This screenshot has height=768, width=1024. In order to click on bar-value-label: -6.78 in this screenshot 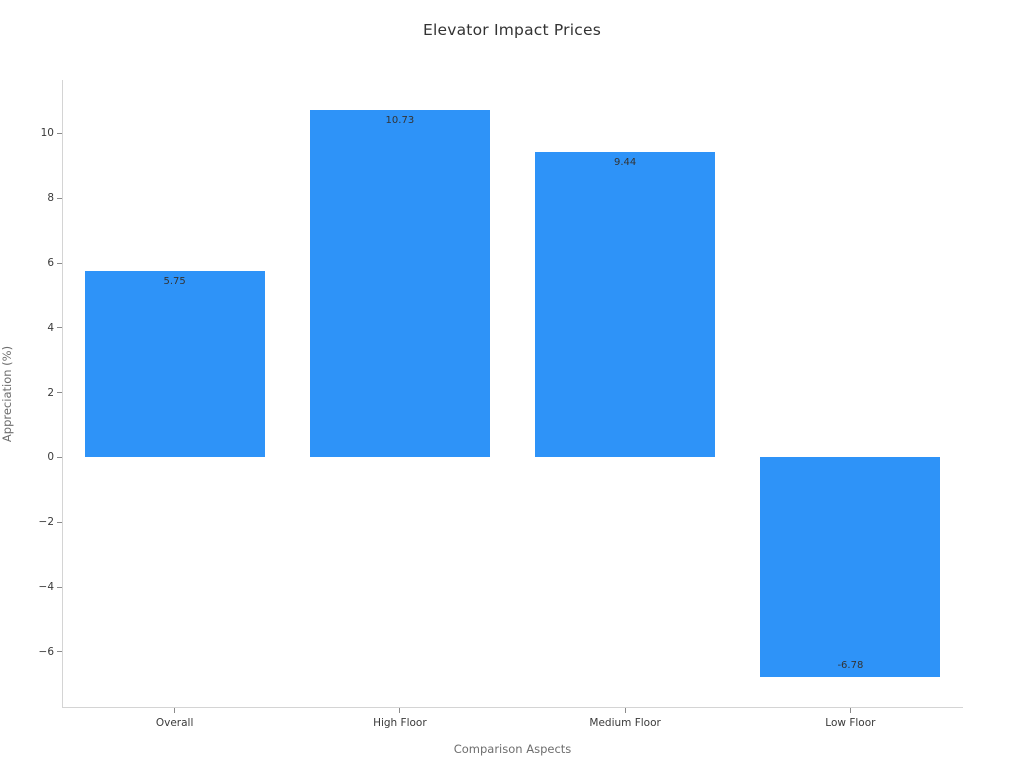, I will do `click(850, 666)`.